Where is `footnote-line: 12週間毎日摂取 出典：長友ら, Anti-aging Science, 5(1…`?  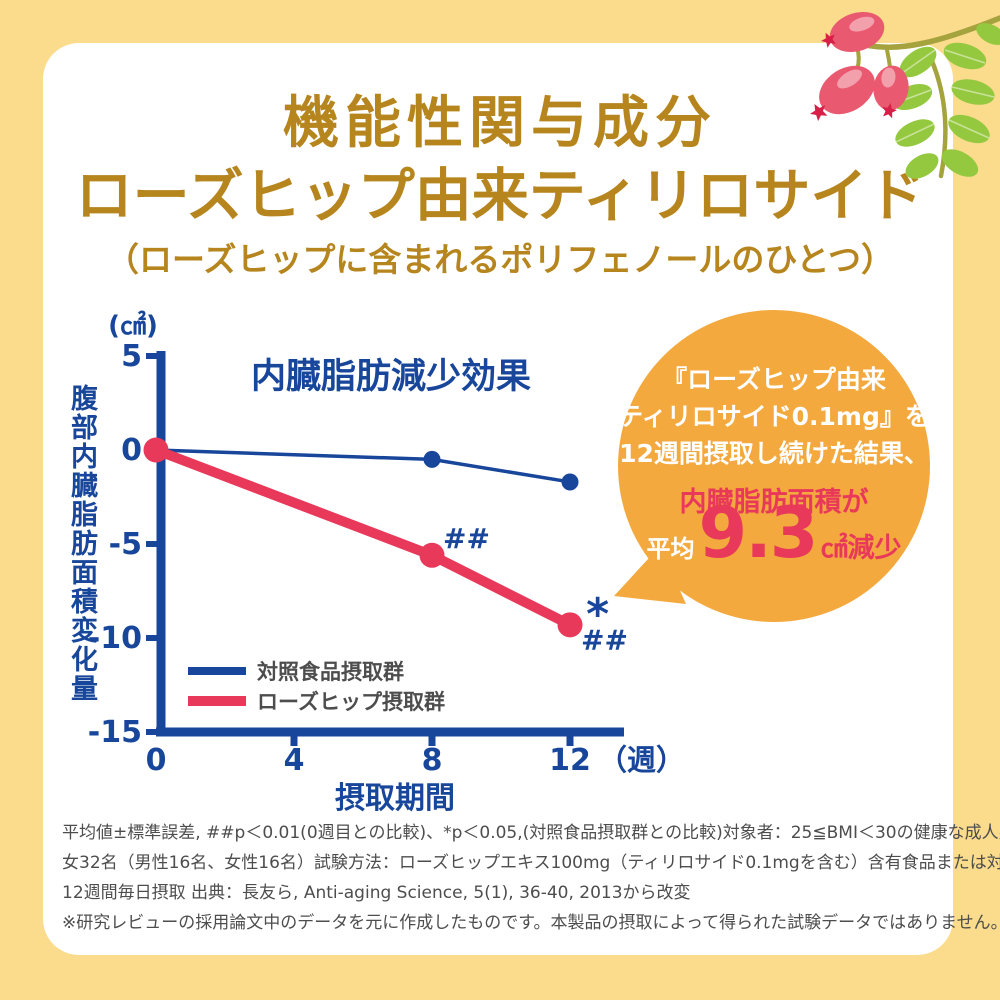 footnote-line: 12週間毎日摂取 出典：長友ら, Anti-aging Science, 5(1… is located at coordinates (376, 893).